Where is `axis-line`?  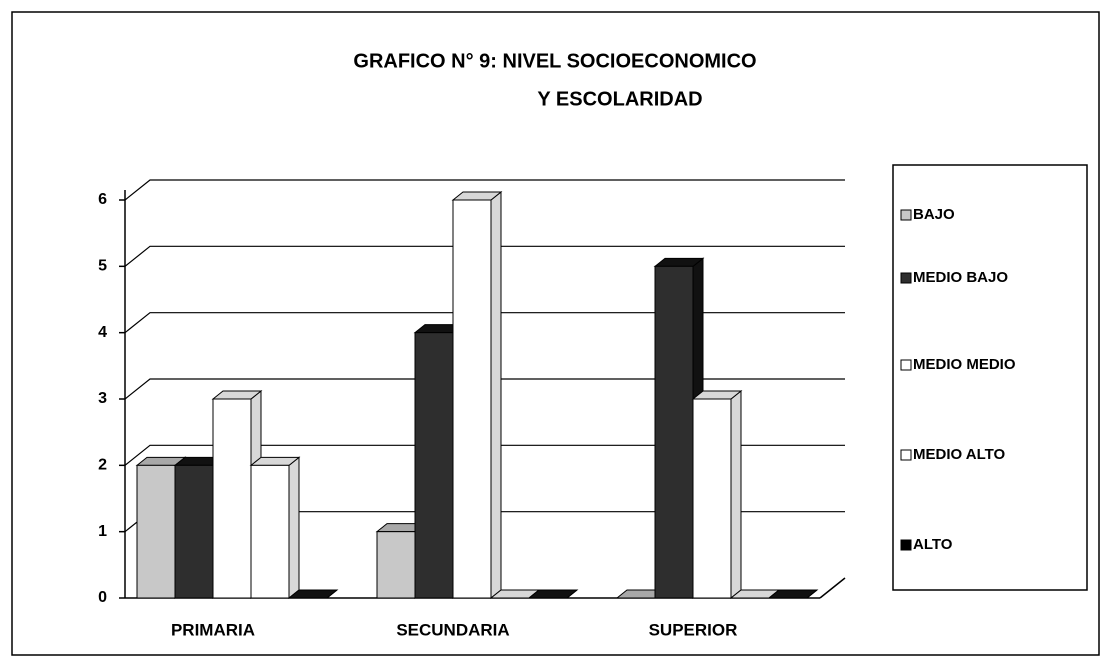
axis-line is located at coordinates (832, 588).